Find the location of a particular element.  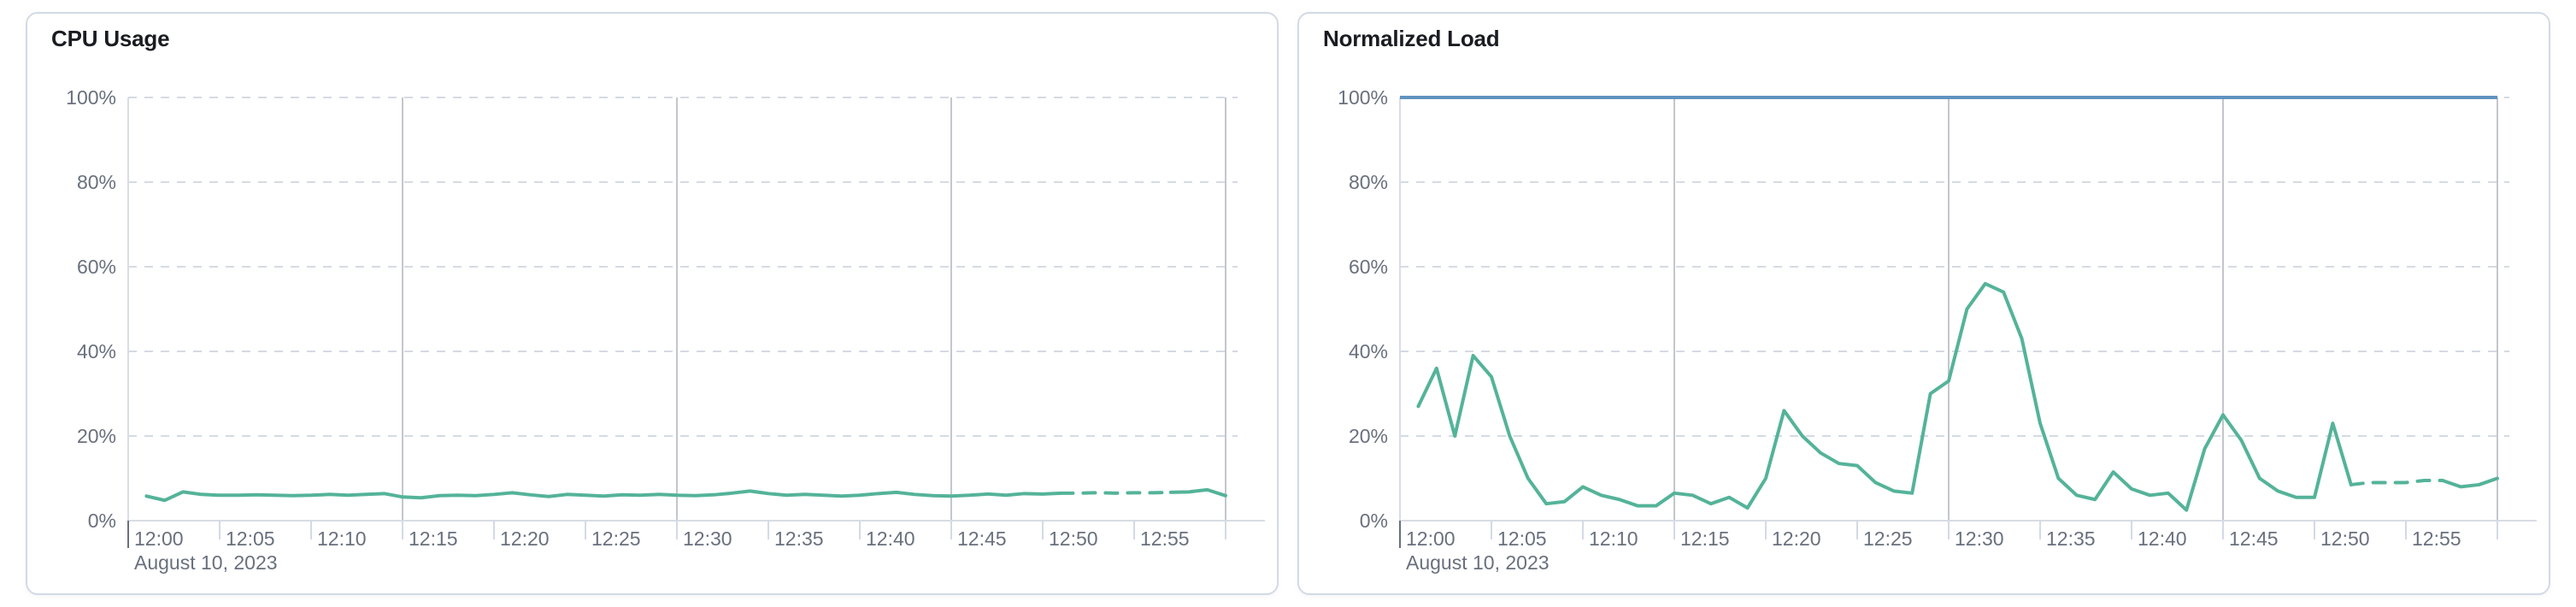

panel-title-normalized-load: Normalized Load is located at coordinates (1411, 38).